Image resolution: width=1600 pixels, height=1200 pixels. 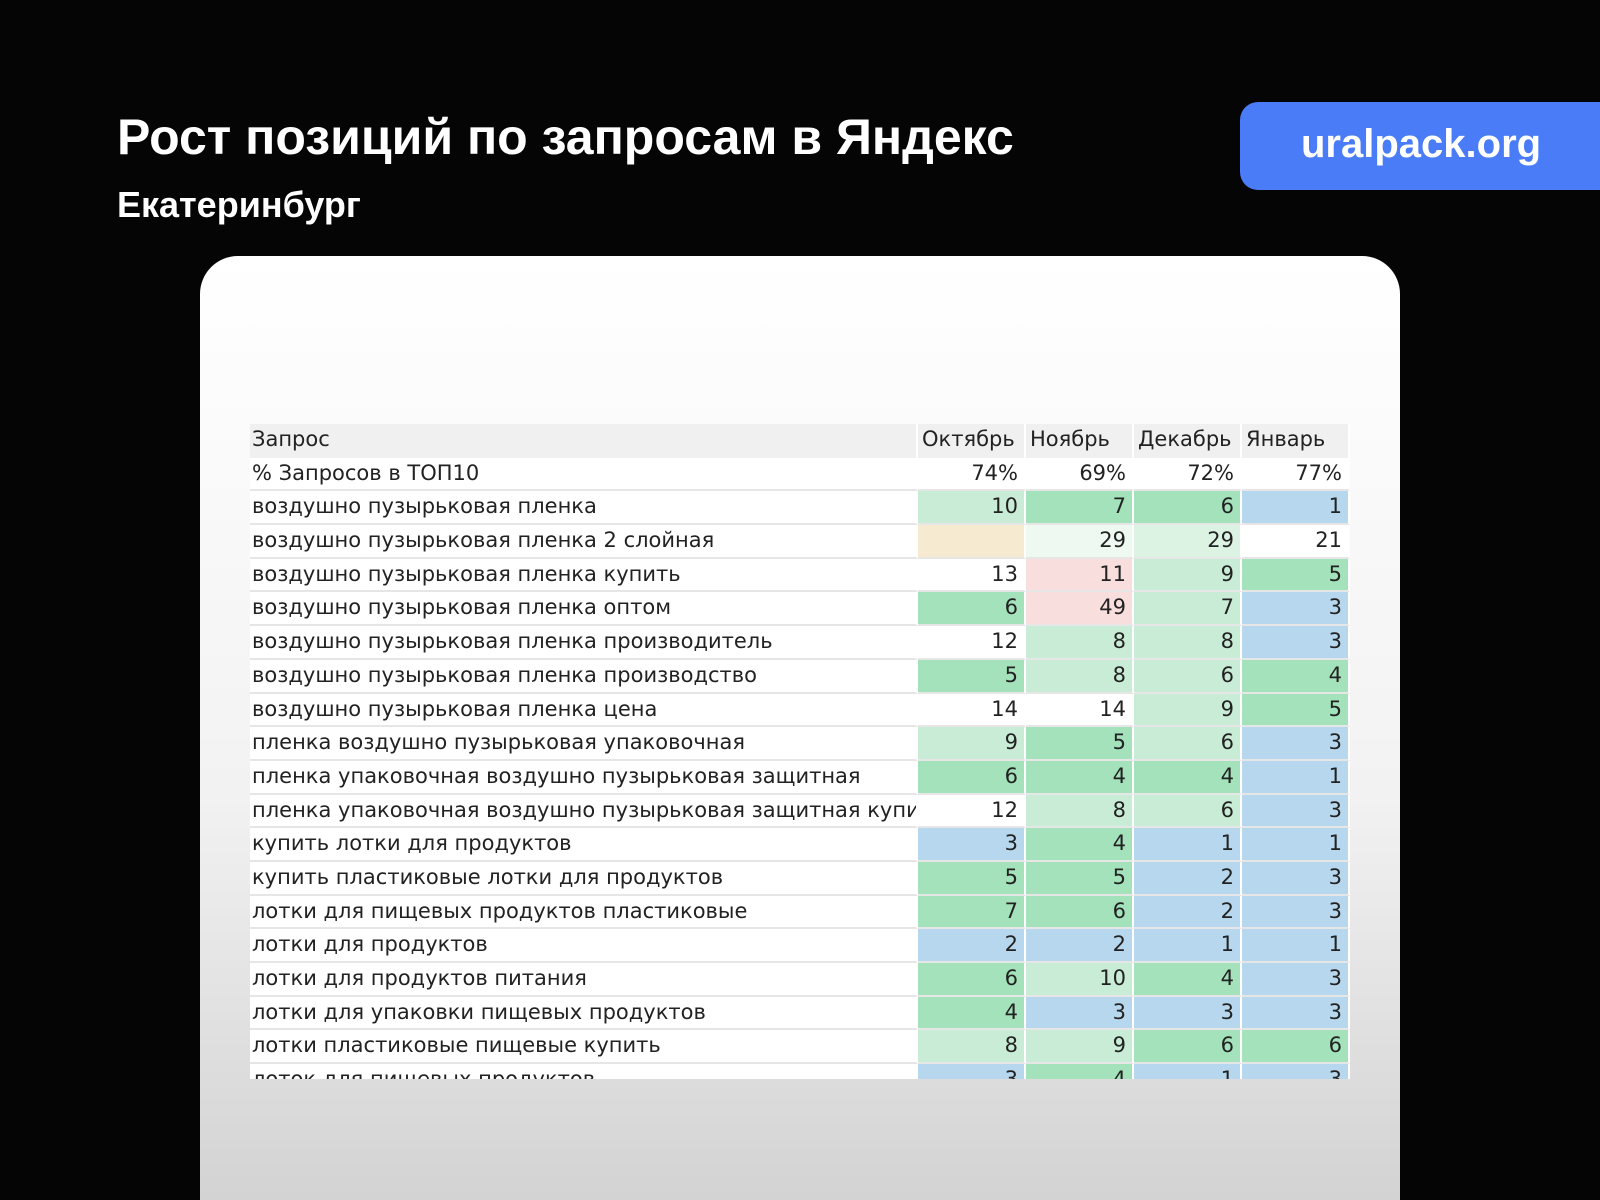 I want to click on column-header: Октябрь, so click(x=972, y=441).